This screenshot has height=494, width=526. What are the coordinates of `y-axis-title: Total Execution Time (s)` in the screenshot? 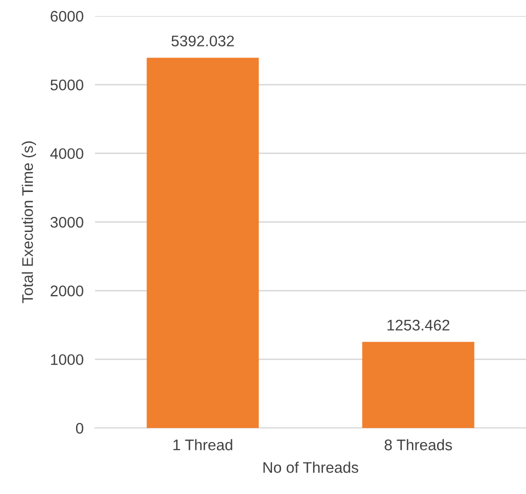 It's located at (29, 222).